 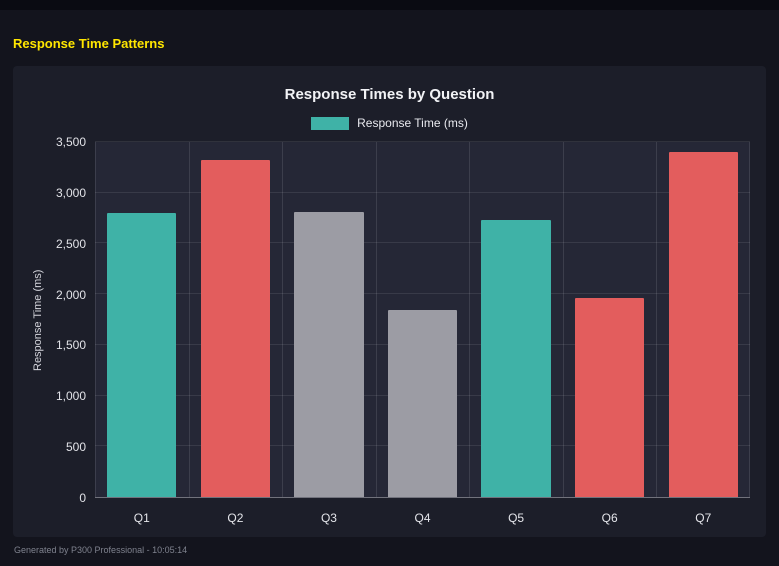 I want to click on bar-slot-q7, so click(x=703, y=319).